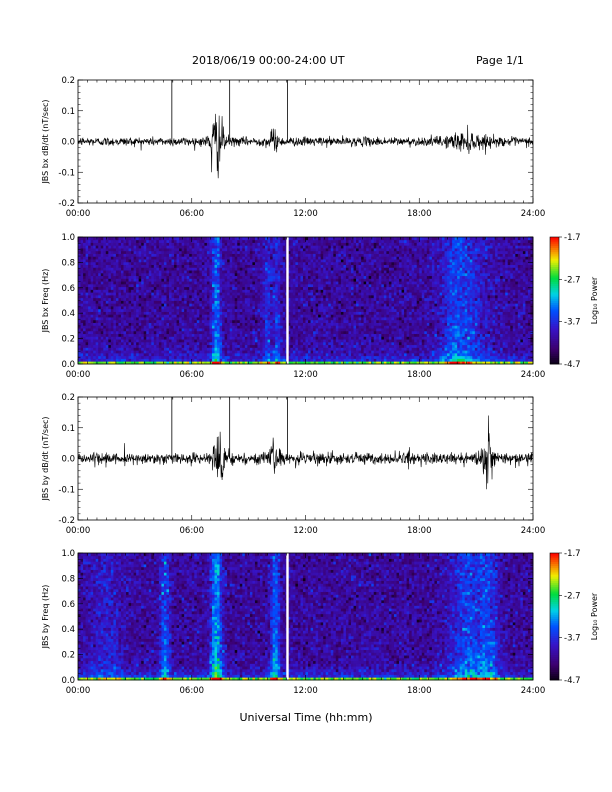 Image resolution: width=612 pixels, height=792 pixels. Describe the element at coordinates (66, 173) in the screenshot. I see `y-tick-label: -0.1` at that location.